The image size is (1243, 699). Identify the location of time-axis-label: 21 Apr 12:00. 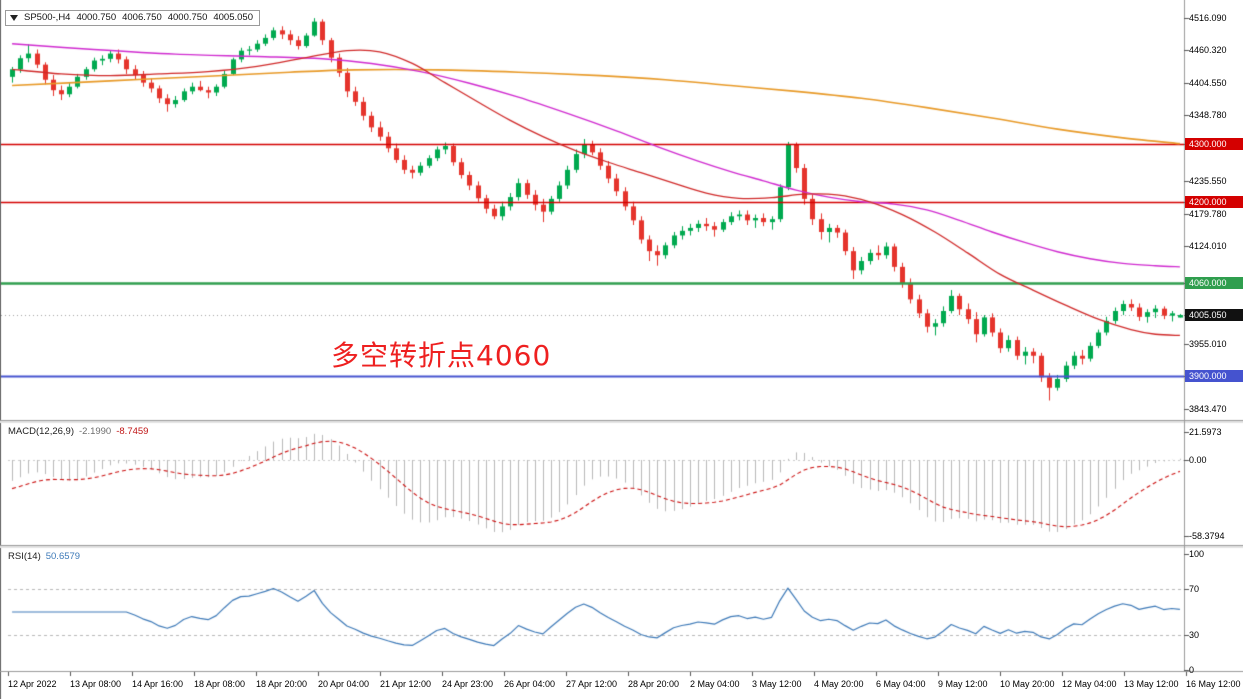
(406, 684).